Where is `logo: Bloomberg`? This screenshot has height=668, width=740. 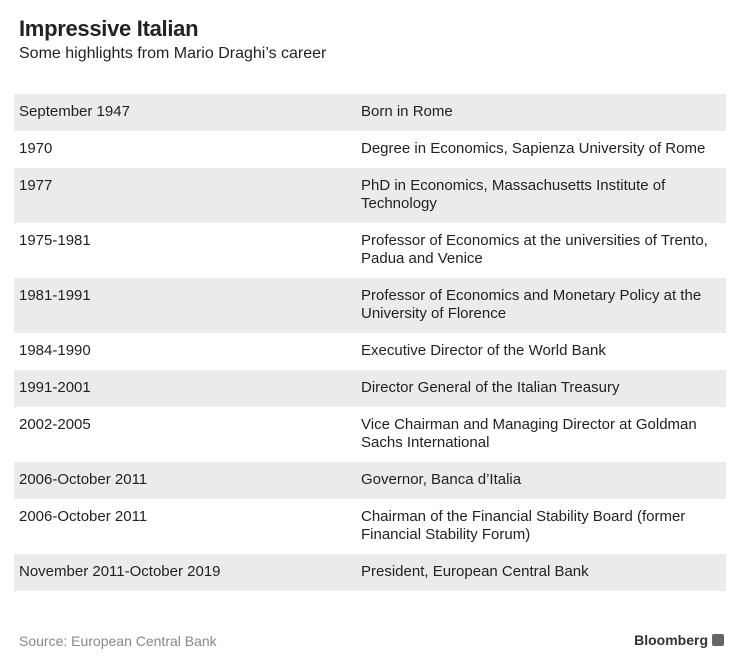 logo: Bloomberg is located at coordinates (671, 640).